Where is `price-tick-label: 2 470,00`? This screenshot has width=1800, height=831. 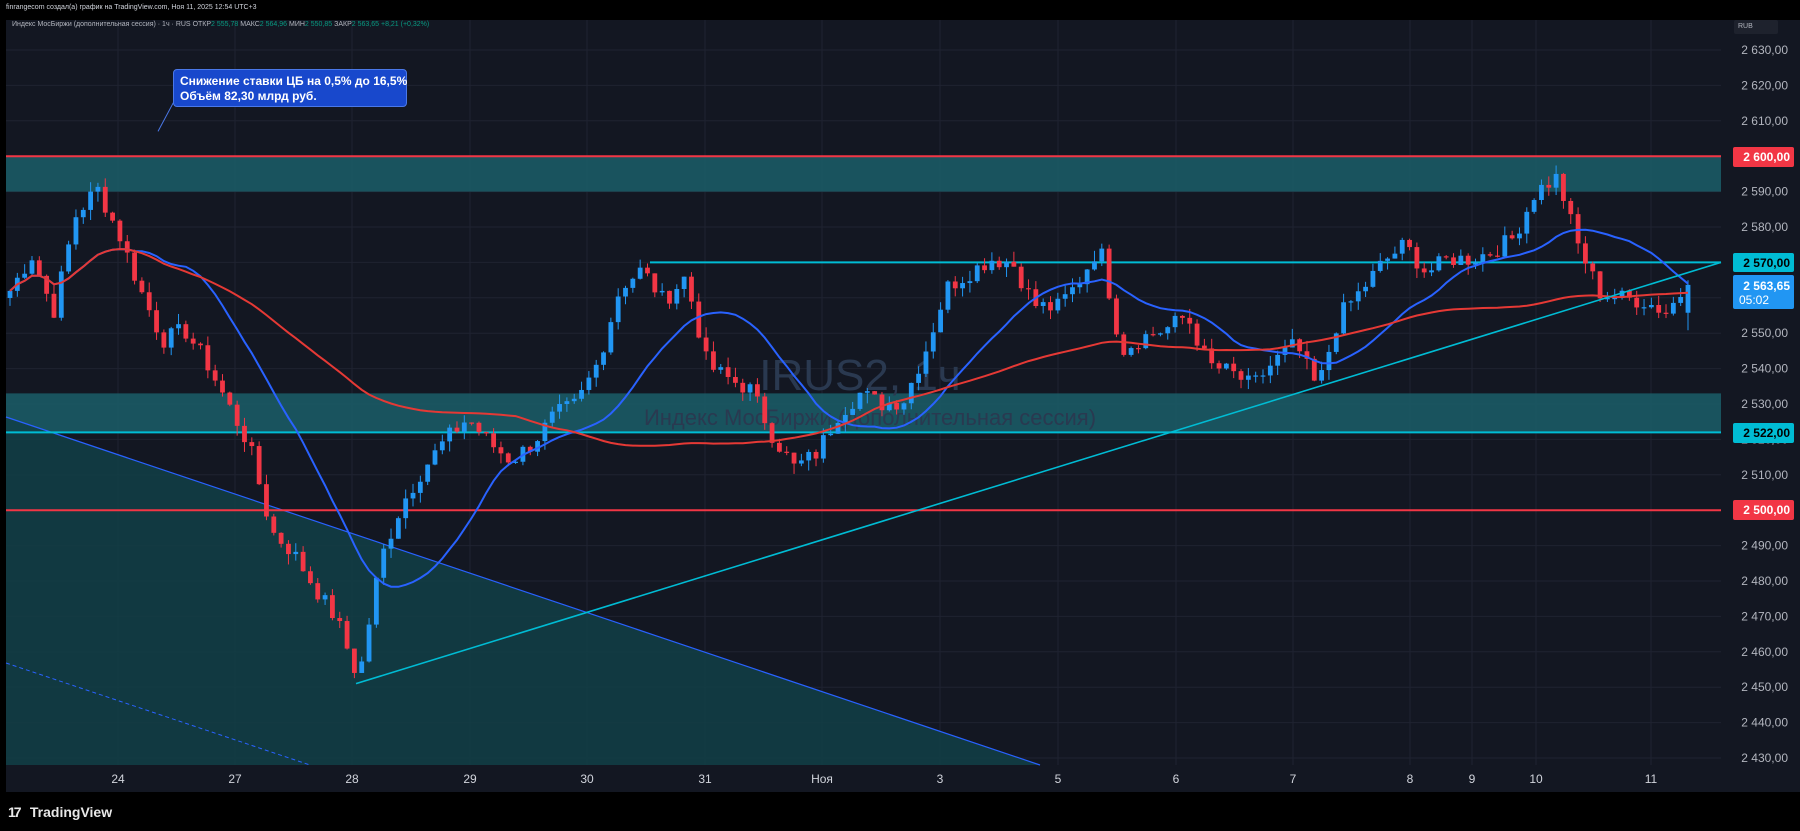
price-tick-label: 2 470,00 is located at coordinates (1764, 616).